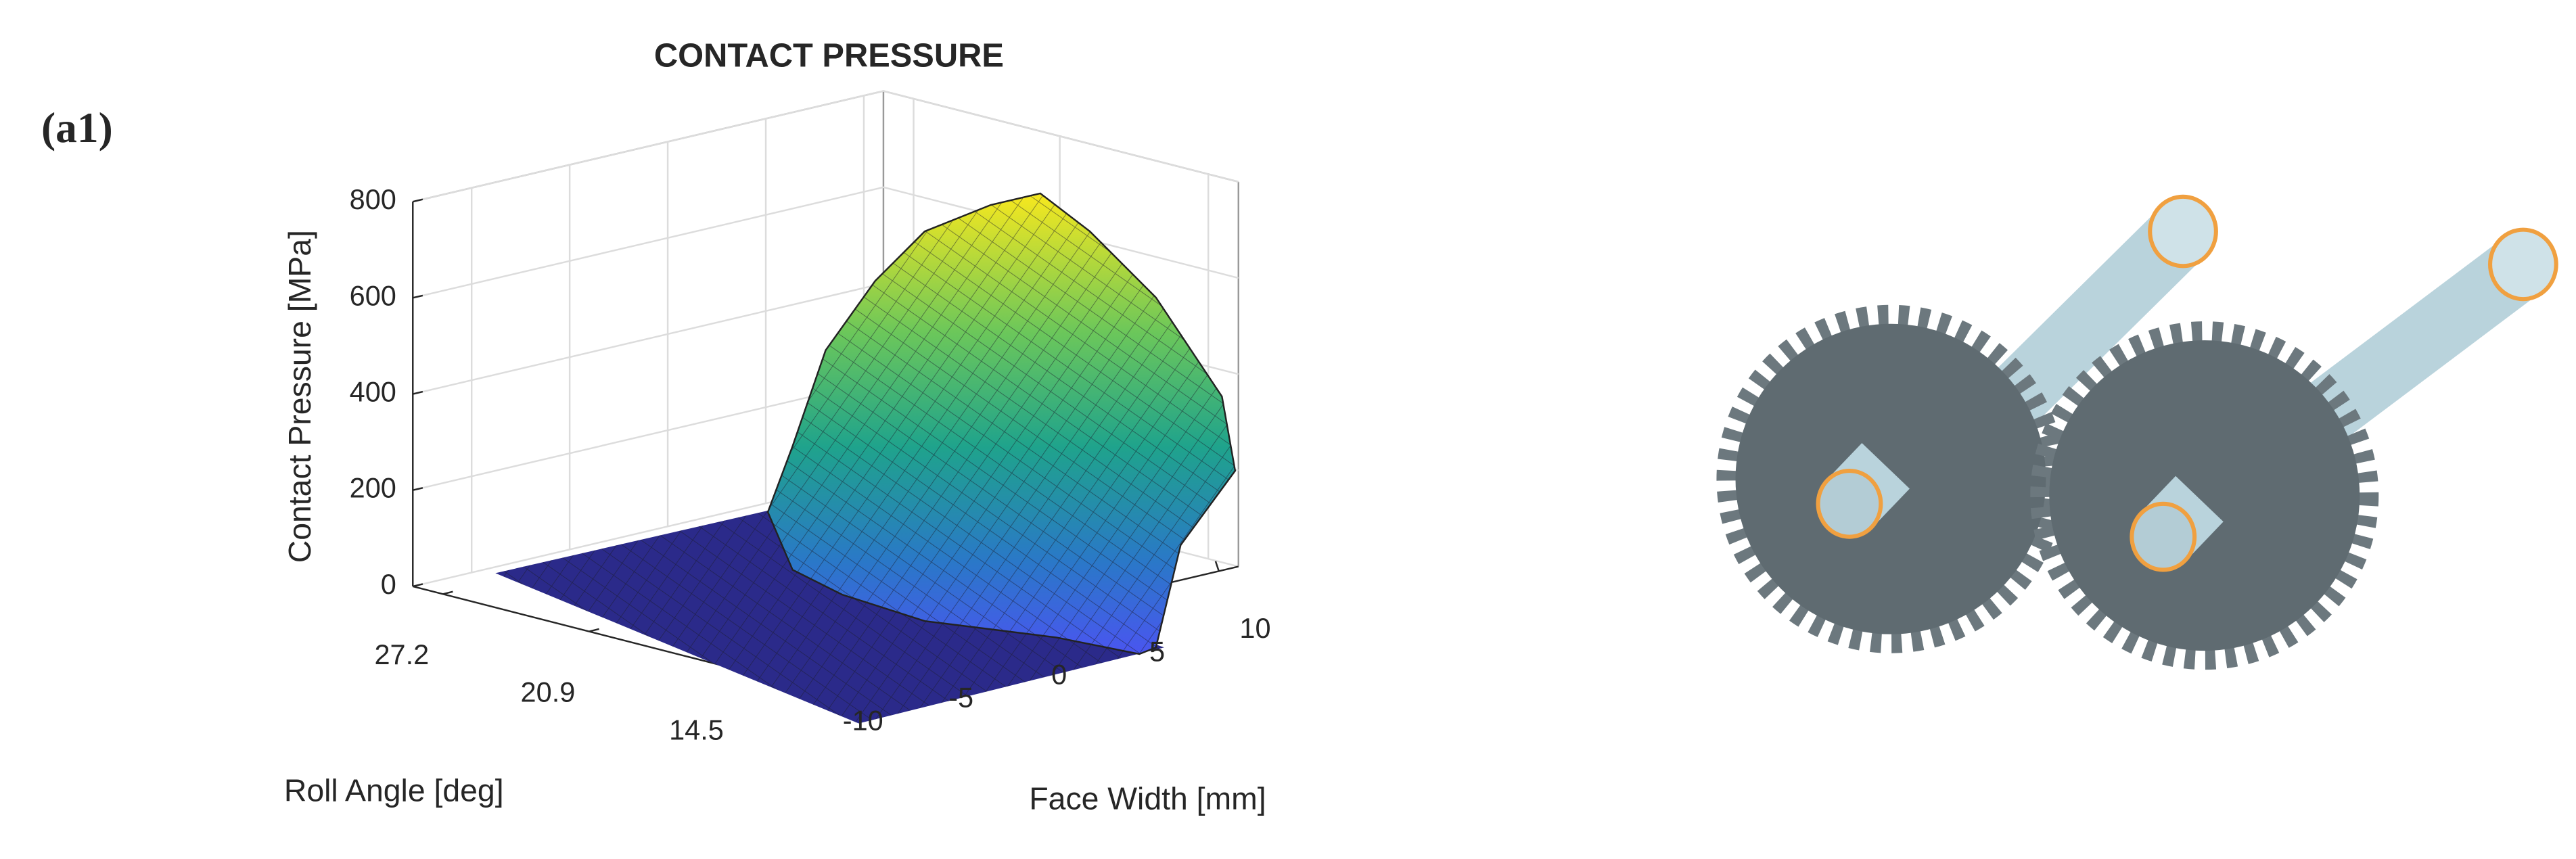  What do you see at coordinates (373, 199) in the screenshot?
I see `z-tick-label: 800` at bounding box center [373, 199].